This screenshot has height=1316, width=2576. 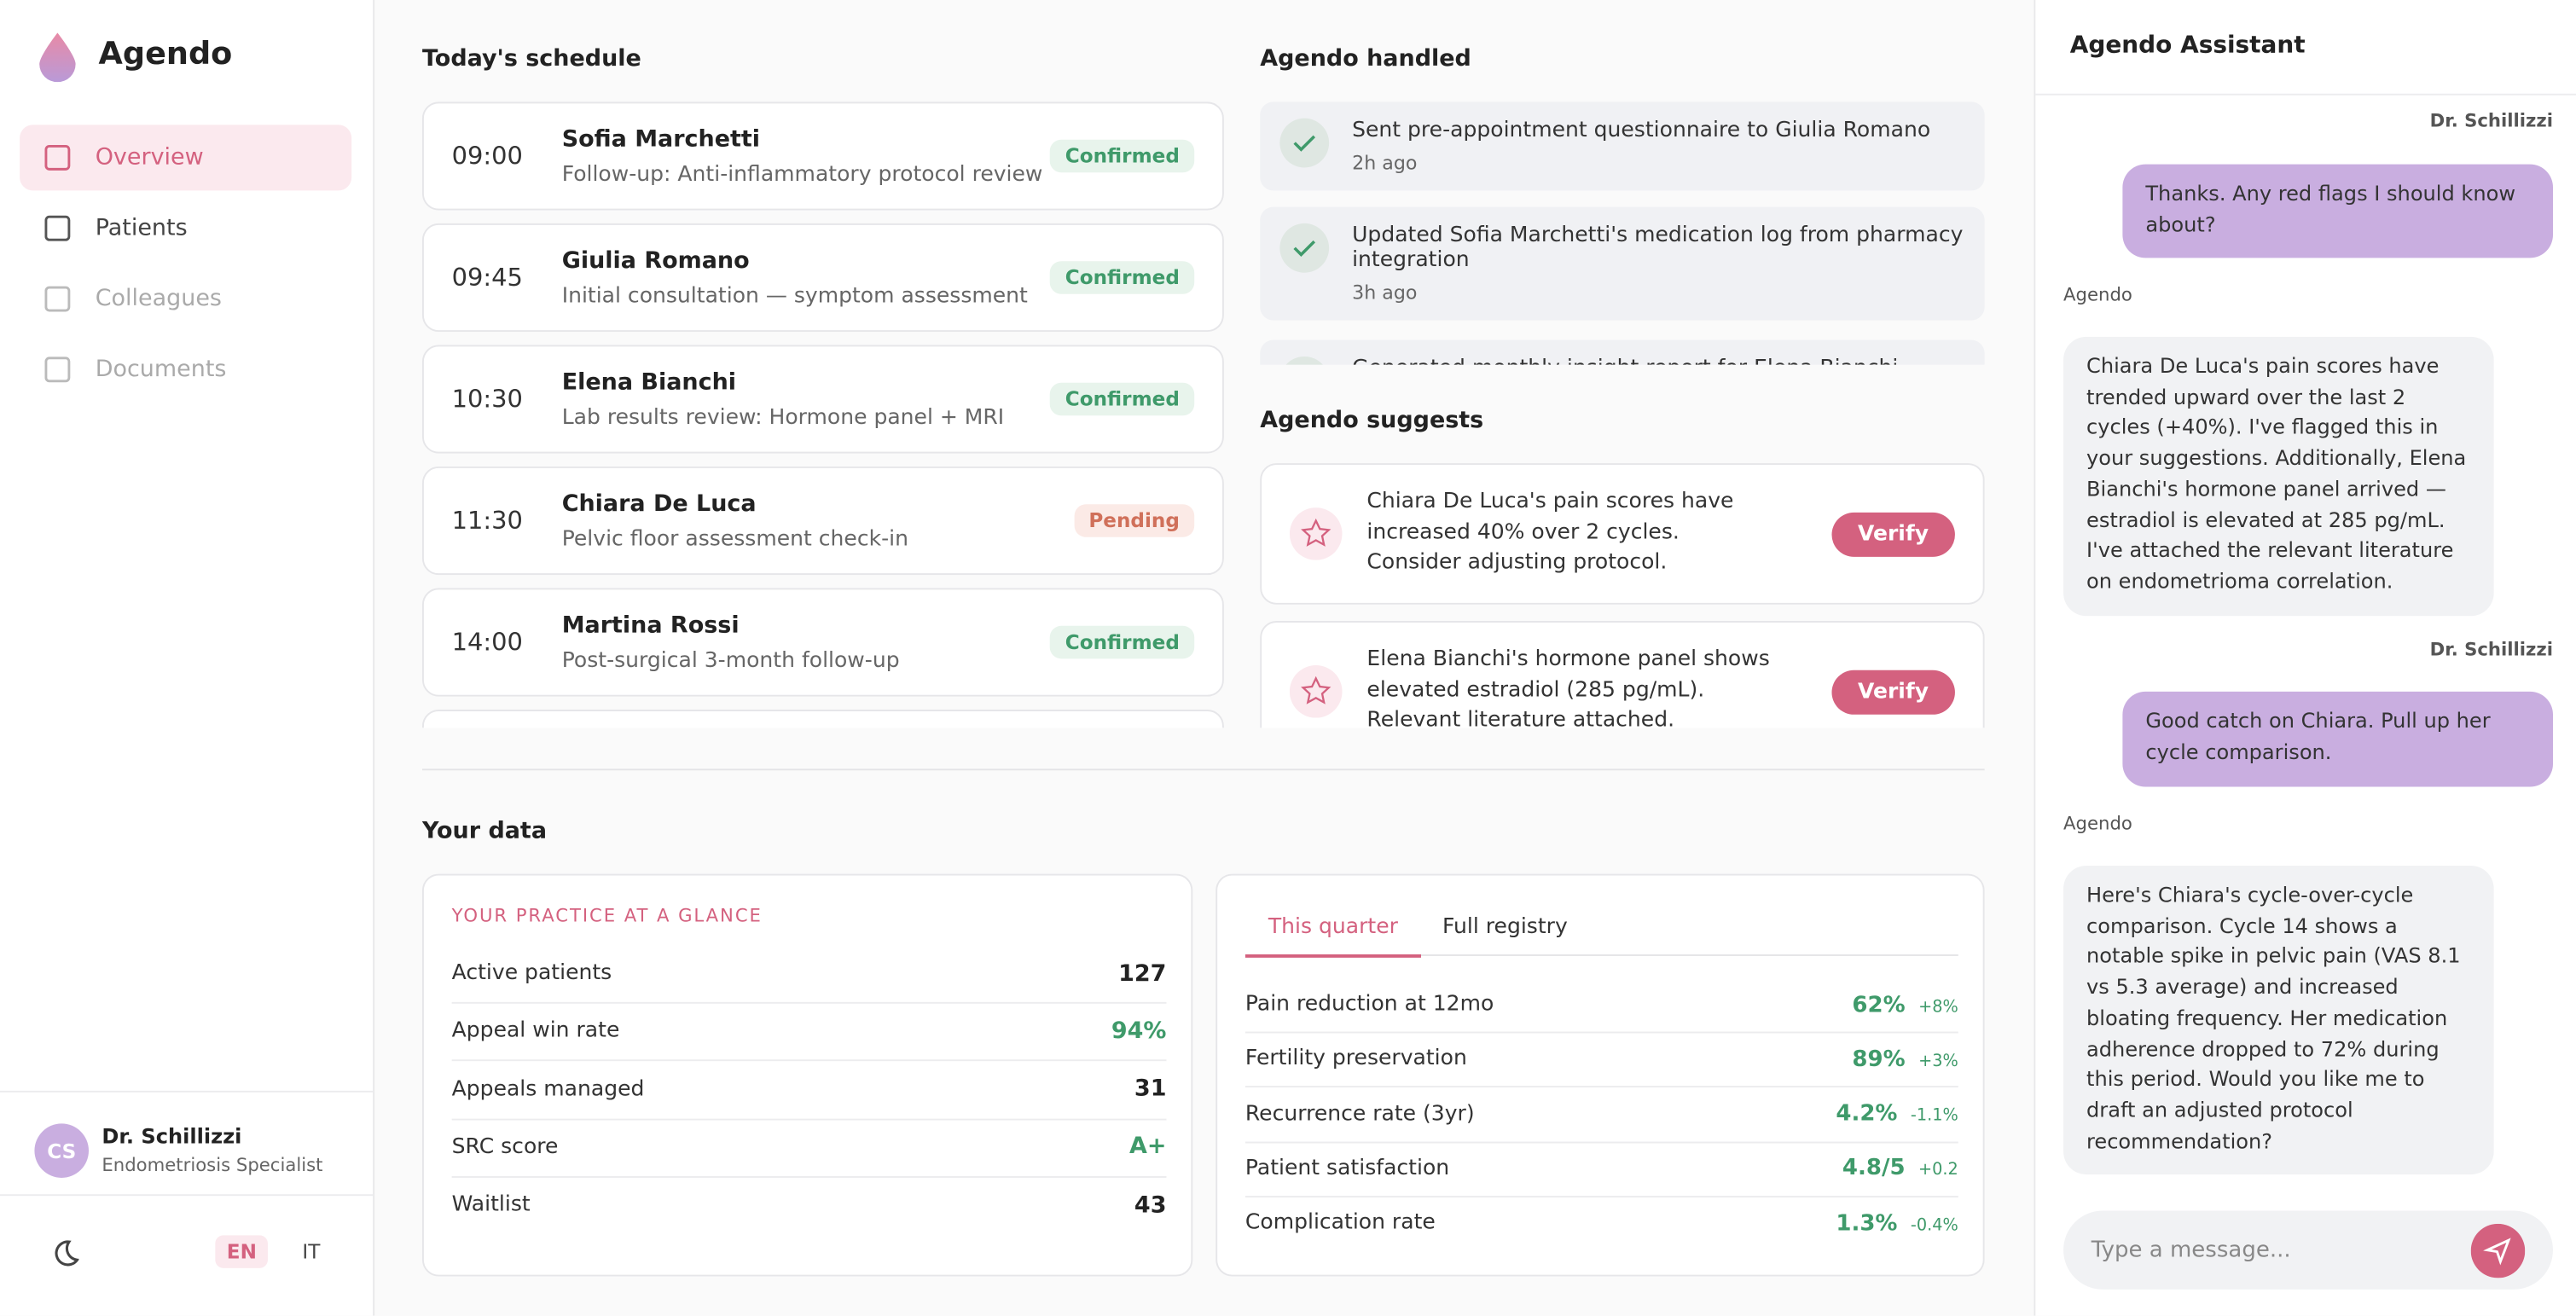 I want to click on metric-values: 62% +8%, so click(x=1905, y=1004).